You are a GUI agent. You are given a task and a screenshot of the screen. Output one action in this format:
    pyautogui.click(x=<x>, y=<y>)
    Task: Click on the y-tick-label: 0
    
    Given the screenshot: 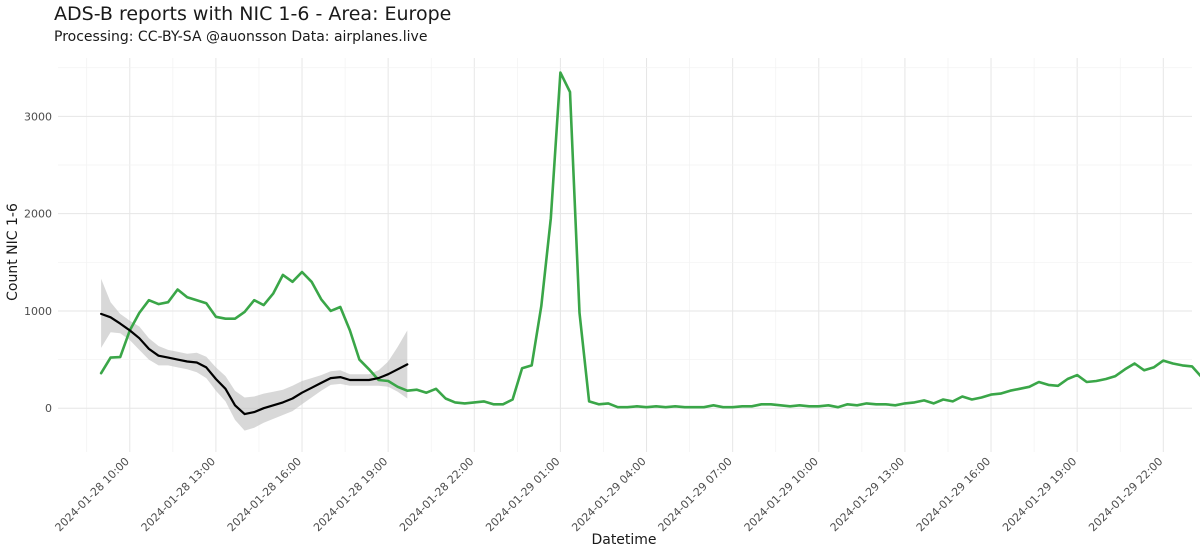 What is the action you would take?
    pyautogui.click(x=48, y=408)
    